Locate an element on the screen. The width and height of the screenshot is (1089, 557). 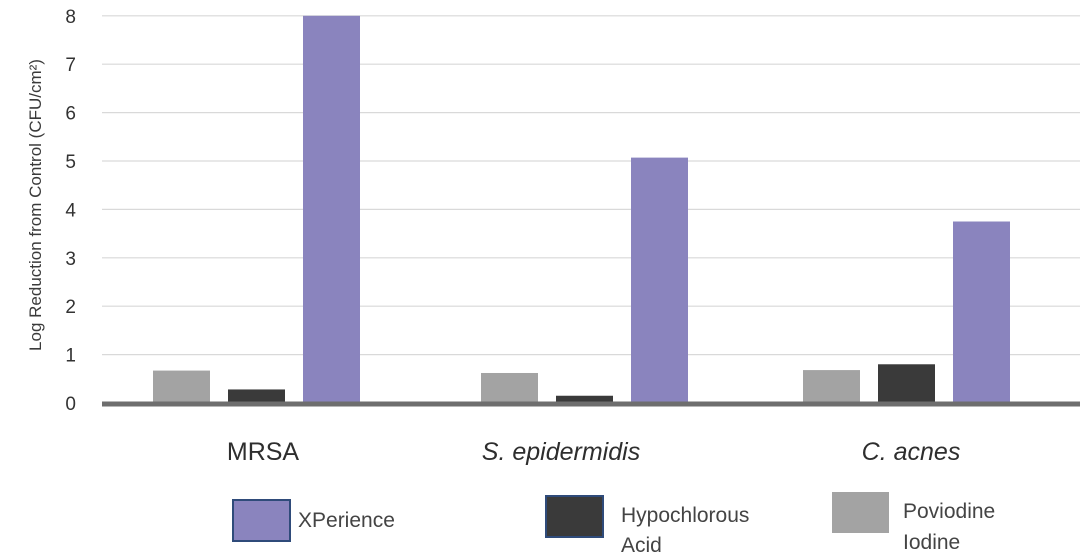
y-tick-label: 7 is located at coordinates (70, 65).